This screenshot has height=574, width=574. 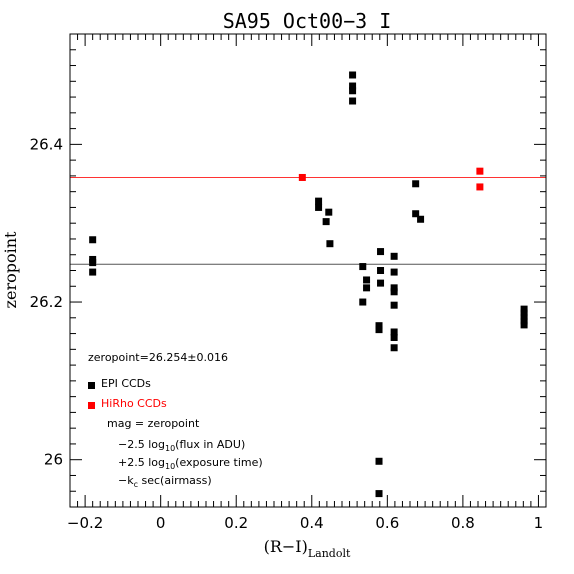 I want to click on x-tick-label: 0.4, so click(x=312, y=523).